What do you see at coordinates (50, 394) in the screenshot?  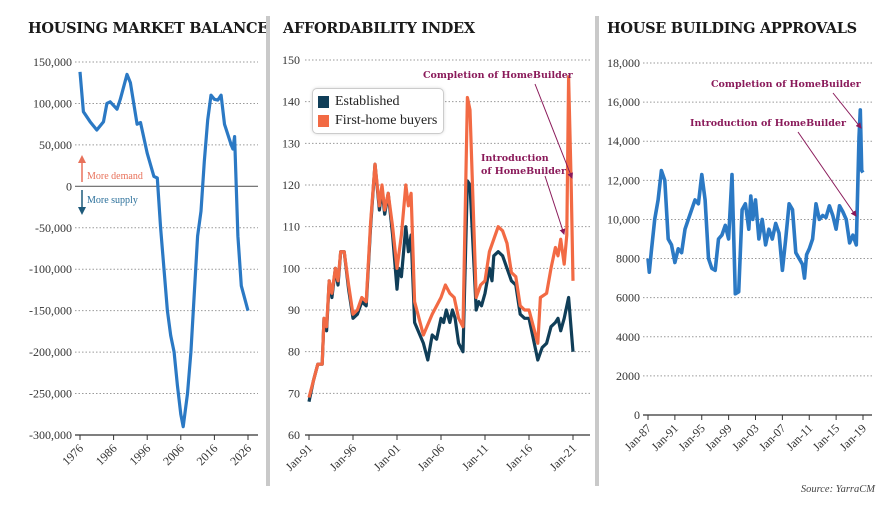 I see `y-tick-label: -250,000` at bounding box center [50, 394].